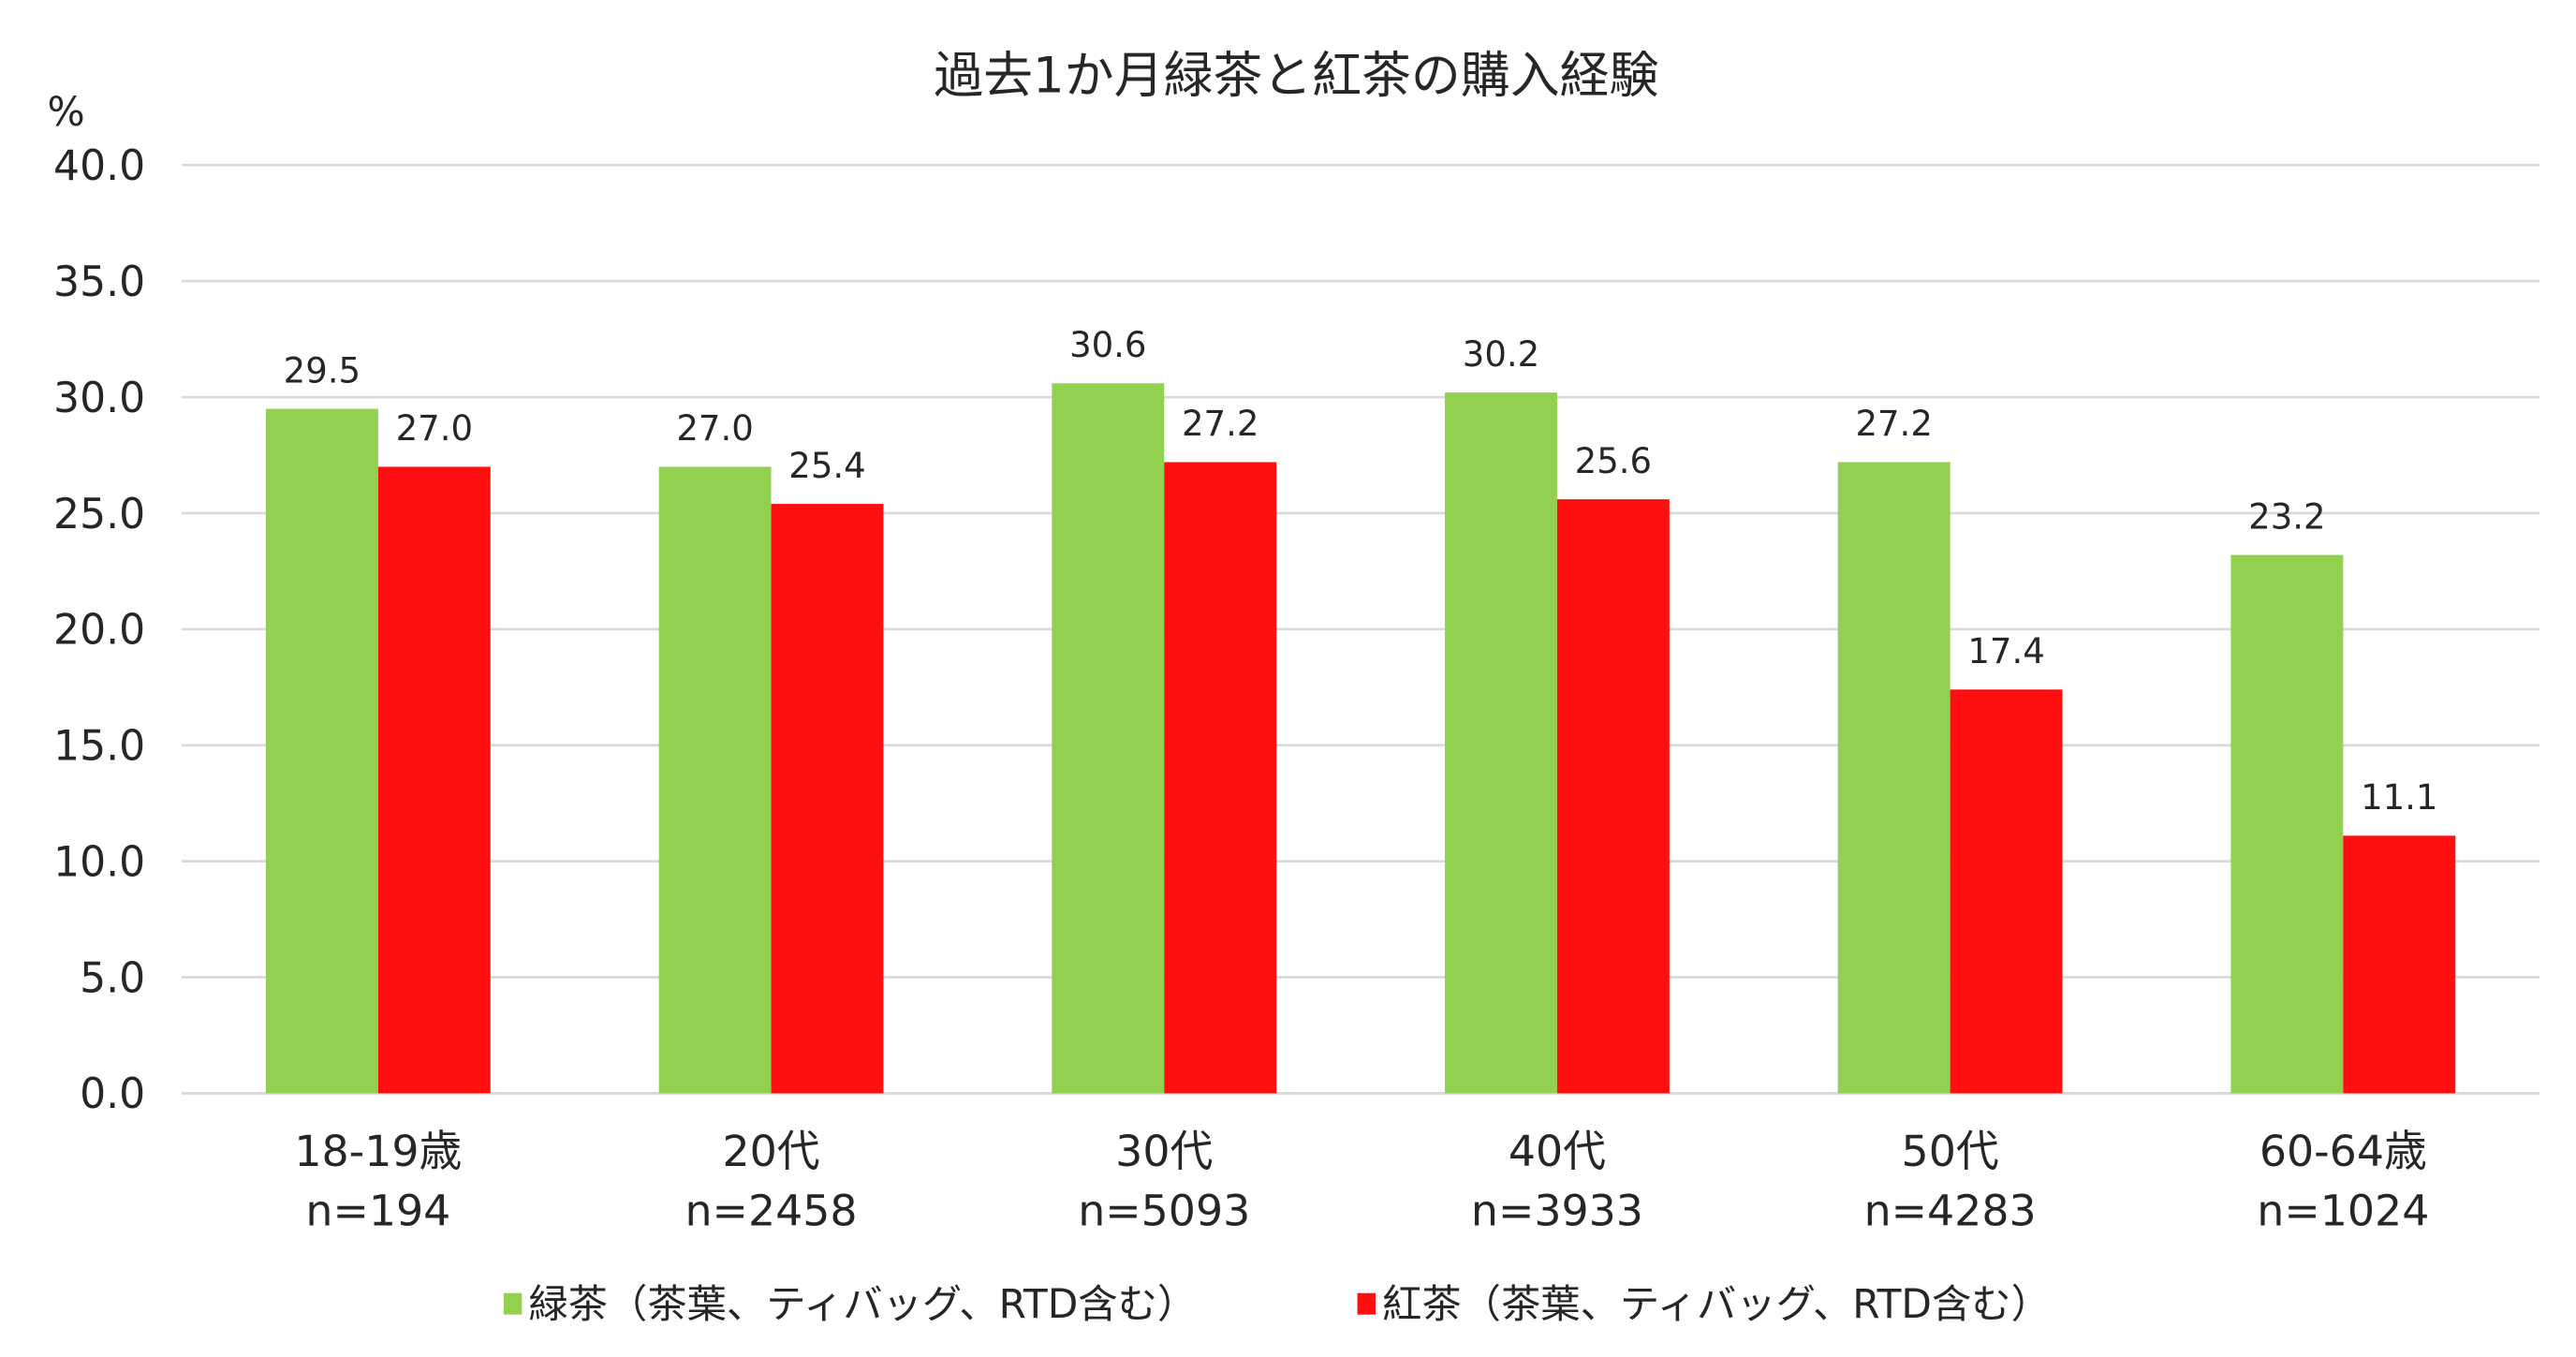 The image size is (2576, 1357). Describe the element at coordinates (770, 1151) in the screenshot. I see `x-category-label: 20代` at that location.